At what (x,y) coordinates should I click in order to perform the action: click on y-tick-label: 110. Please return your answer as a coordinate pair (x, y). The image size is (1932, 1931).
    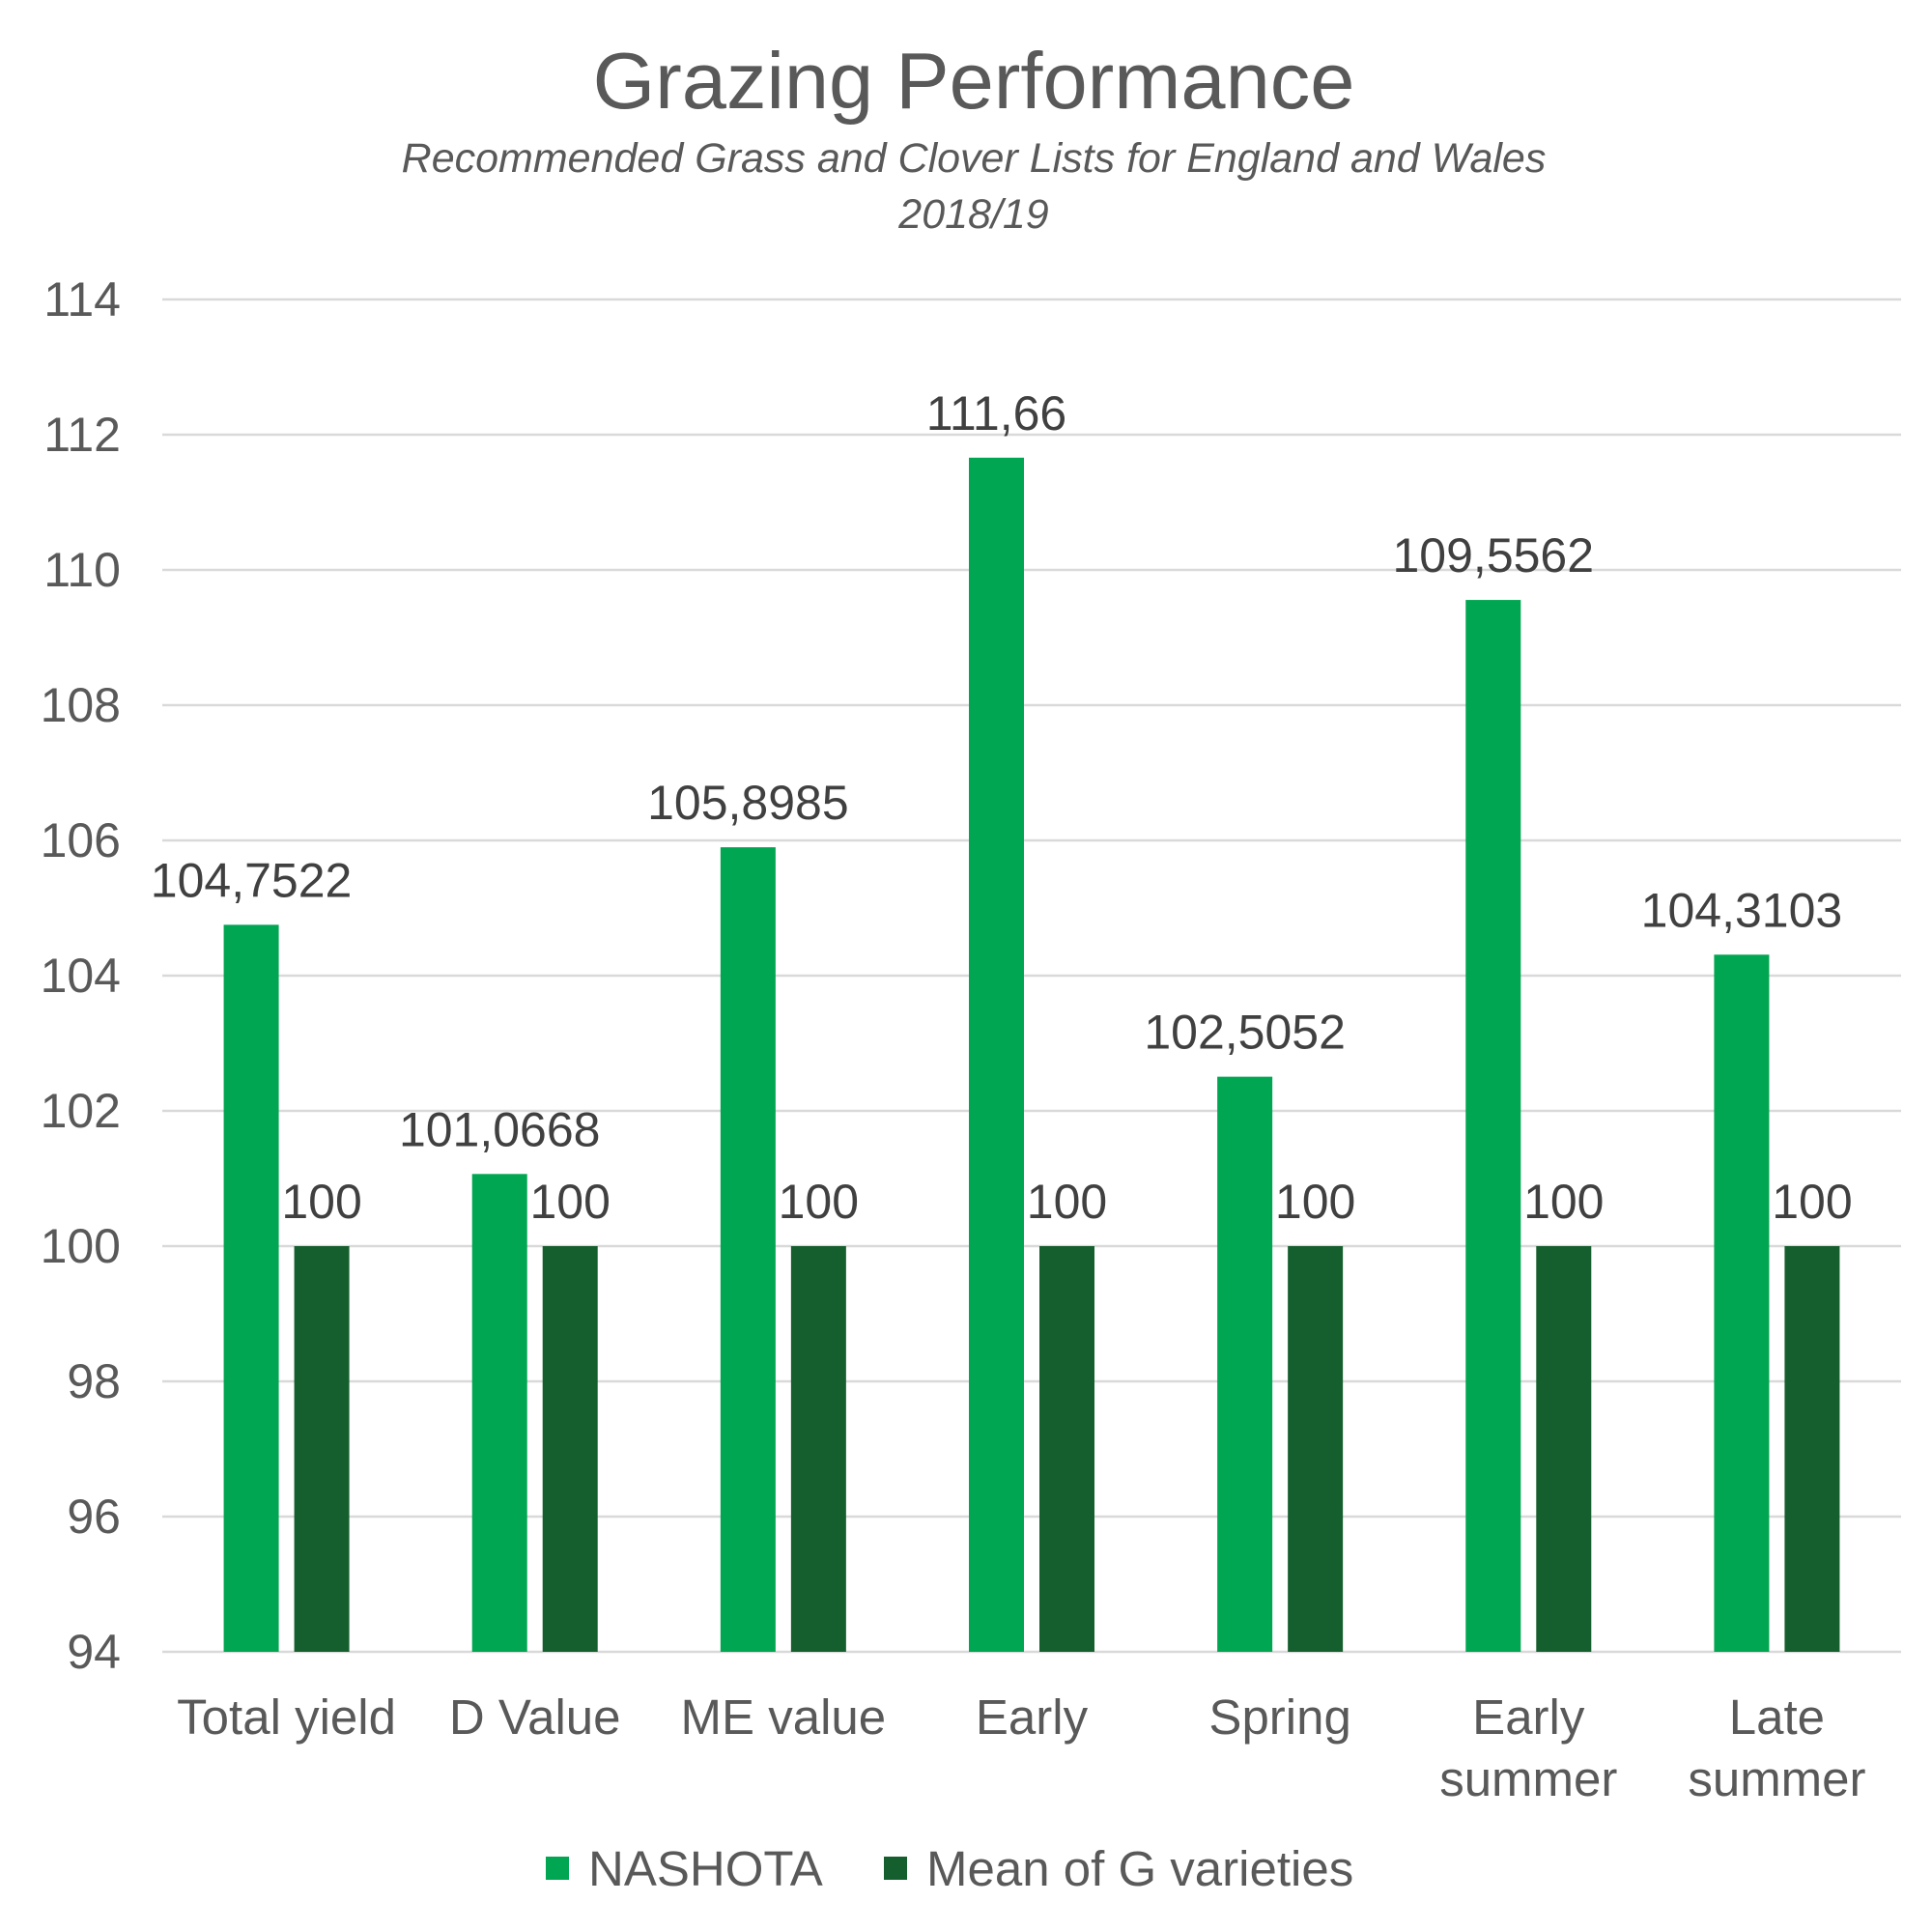
    Looking at the image, I should click on (82, 570).